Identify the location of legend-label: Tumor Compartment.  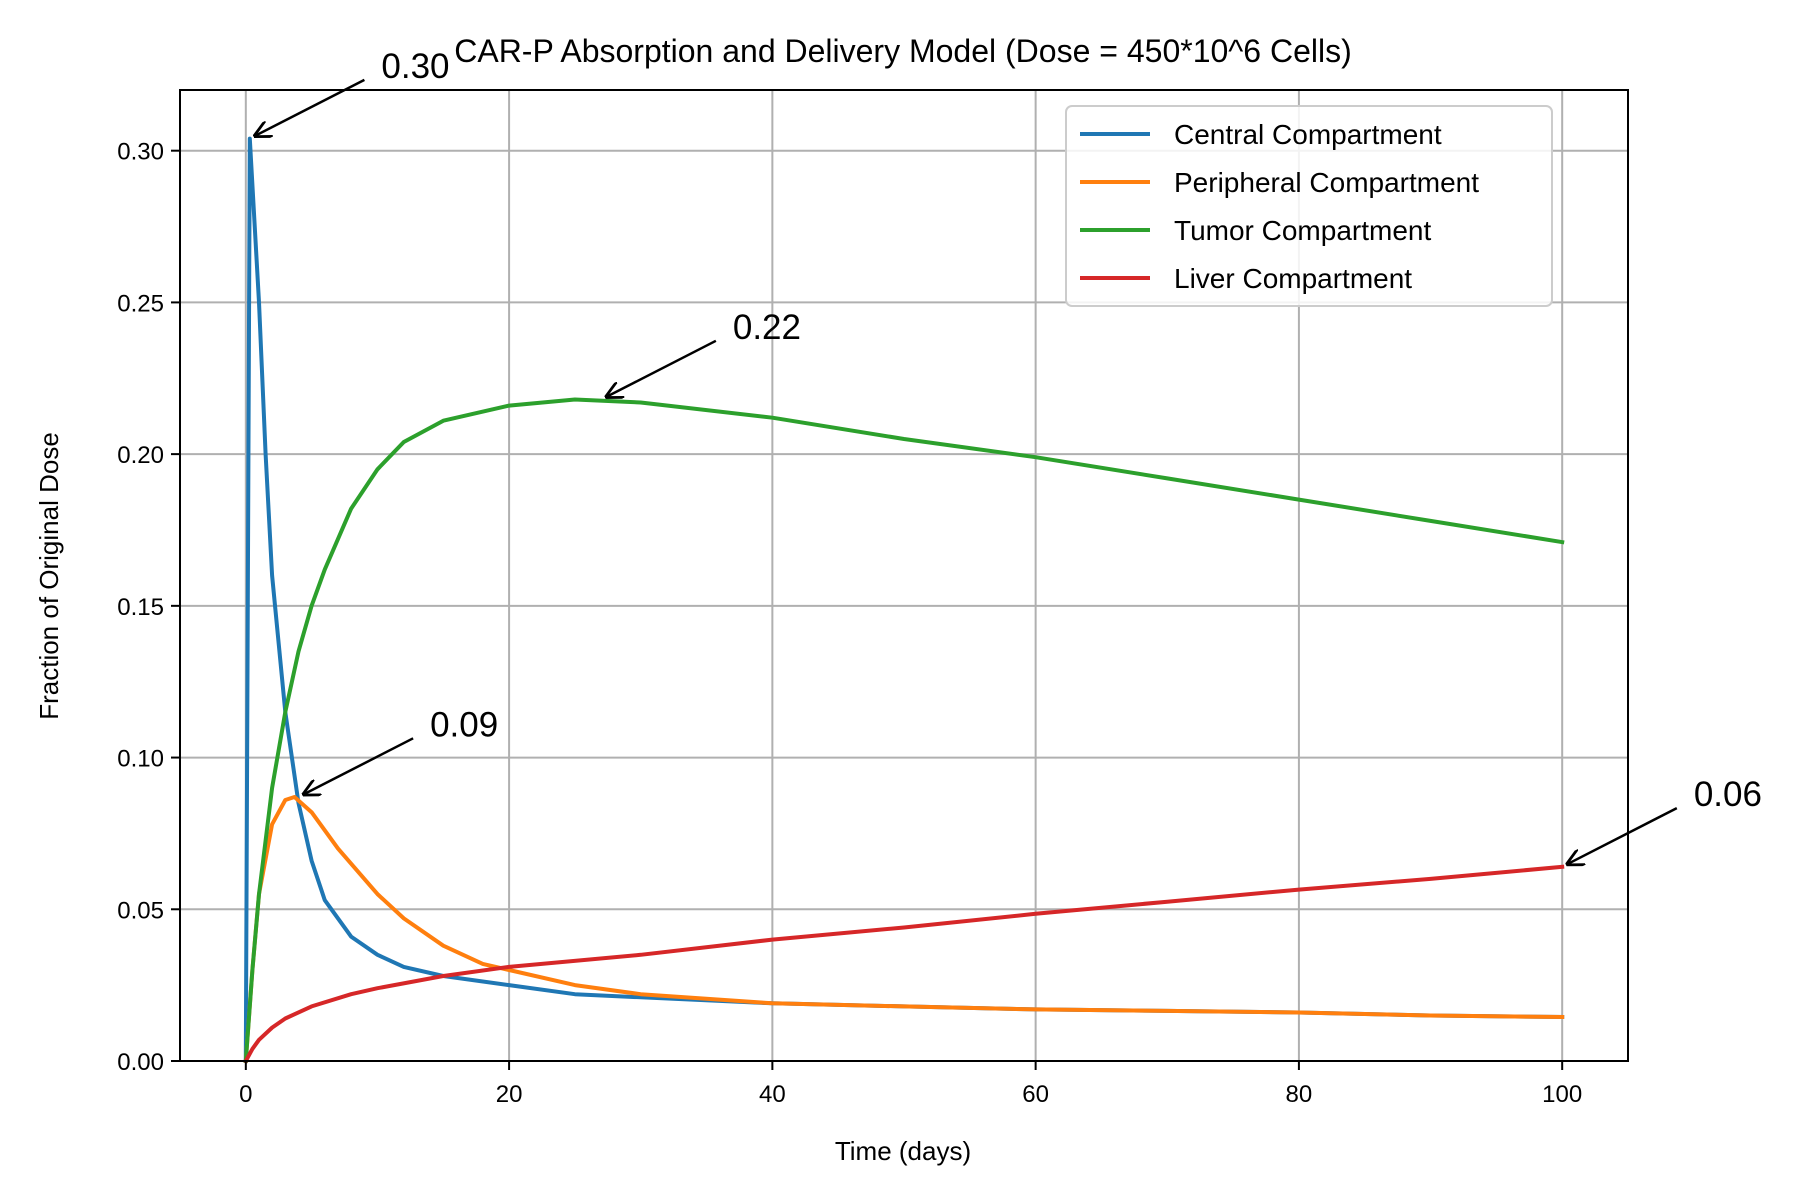
(1302, 230).